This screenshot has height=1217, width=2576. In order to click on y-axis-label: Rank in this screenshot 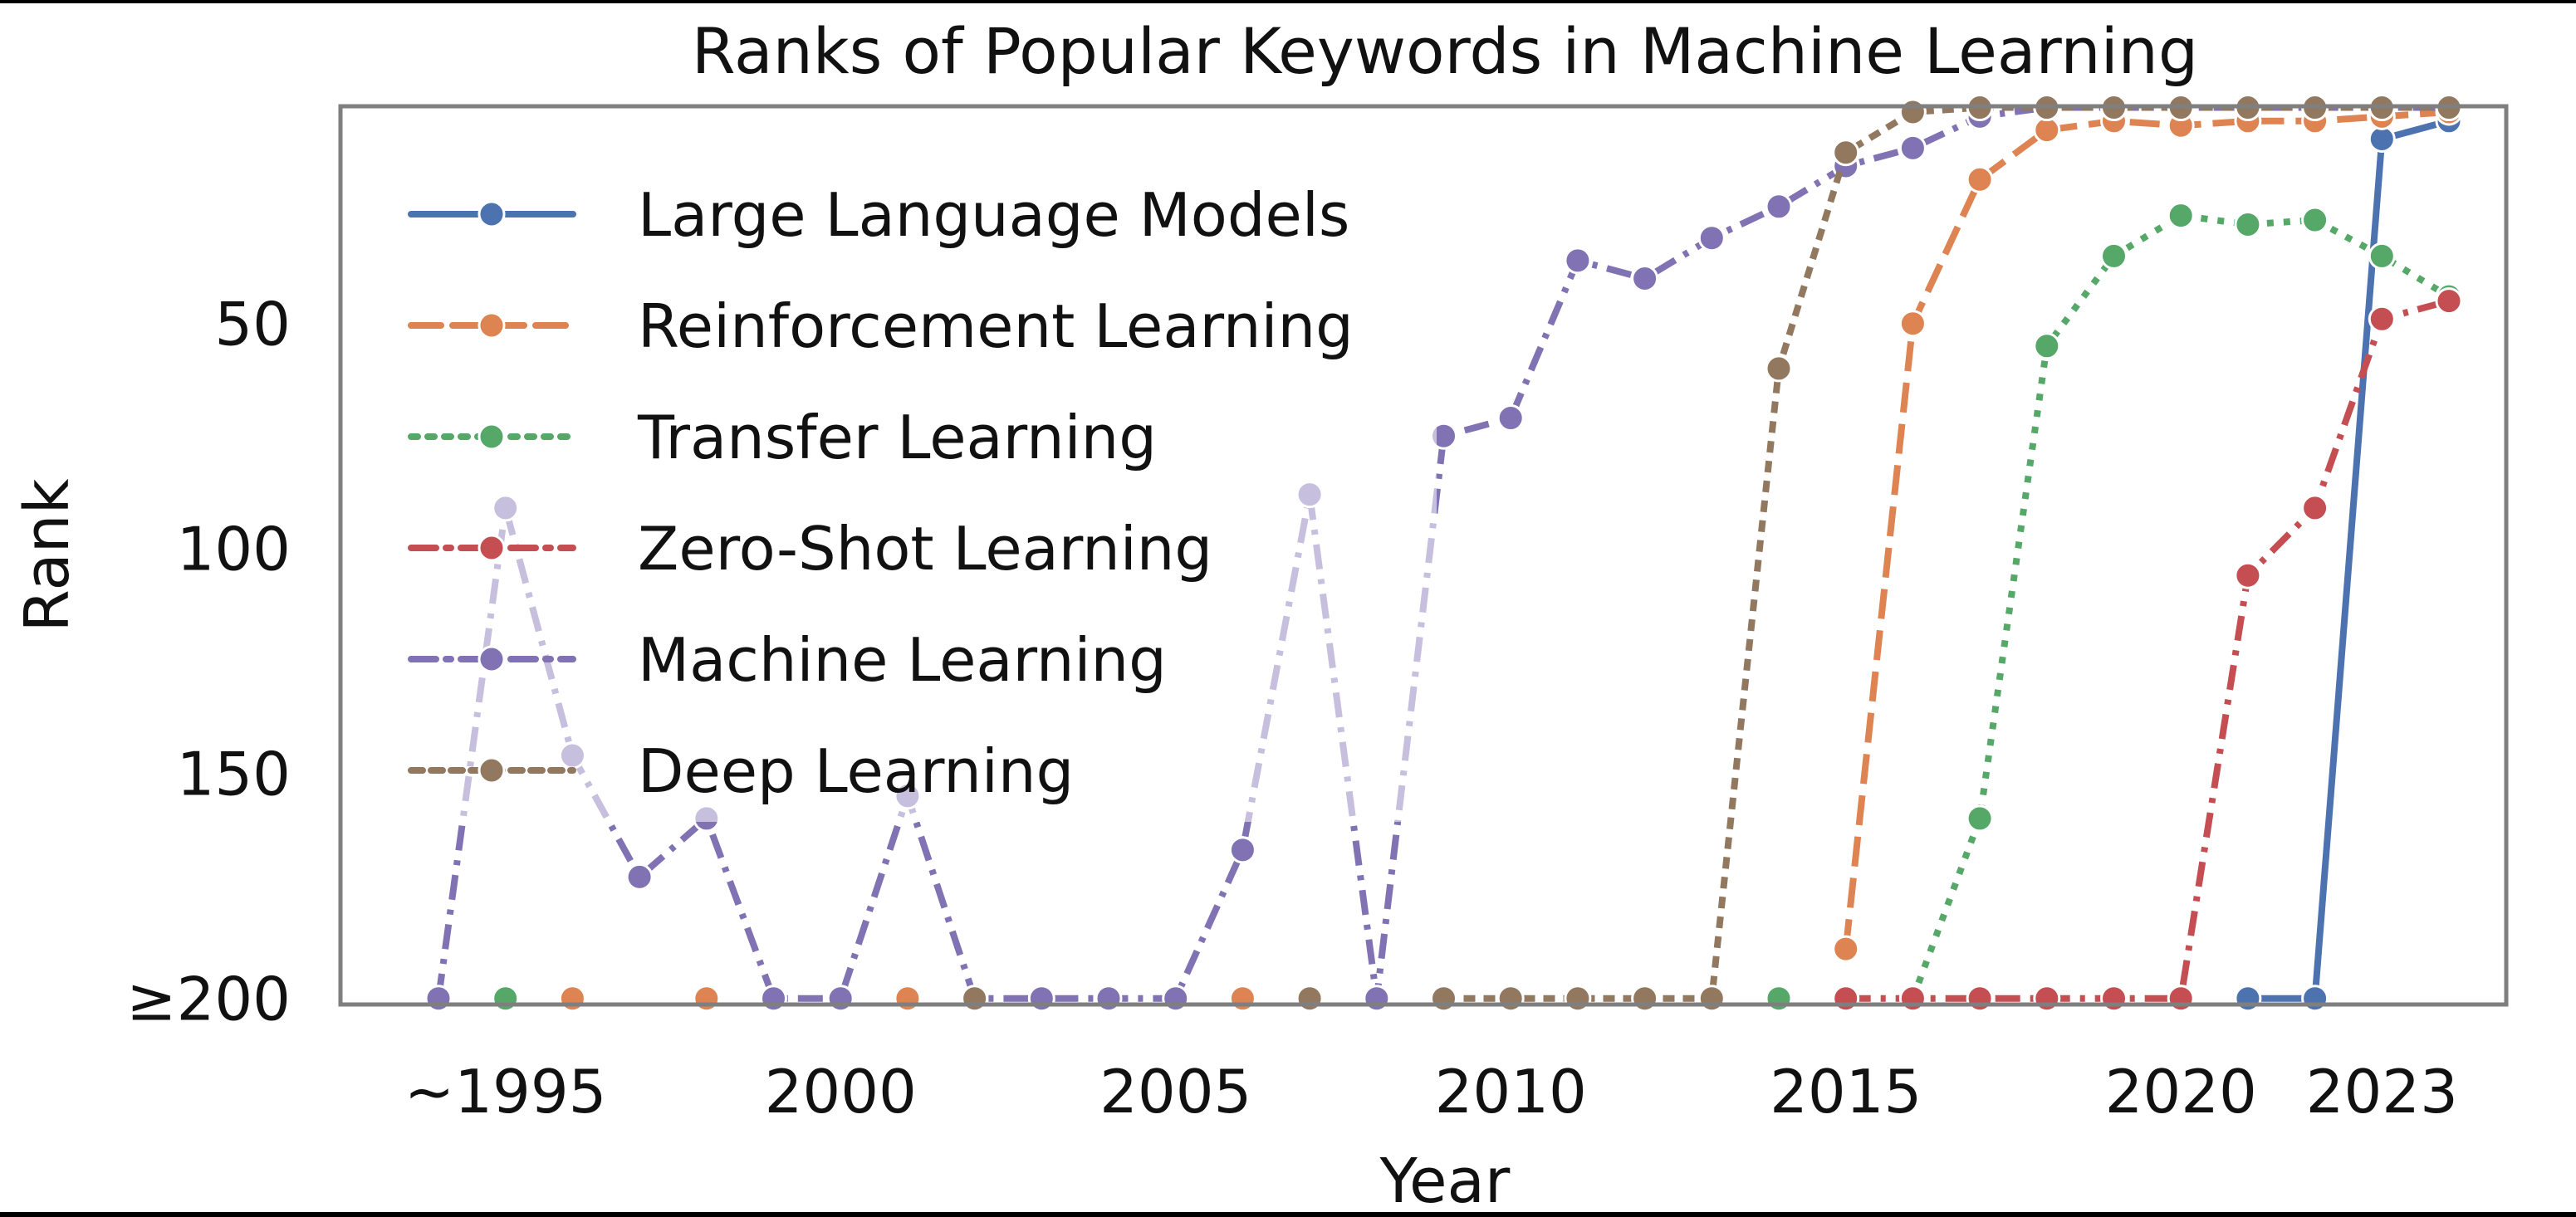, I will do `click(47, 555)`.